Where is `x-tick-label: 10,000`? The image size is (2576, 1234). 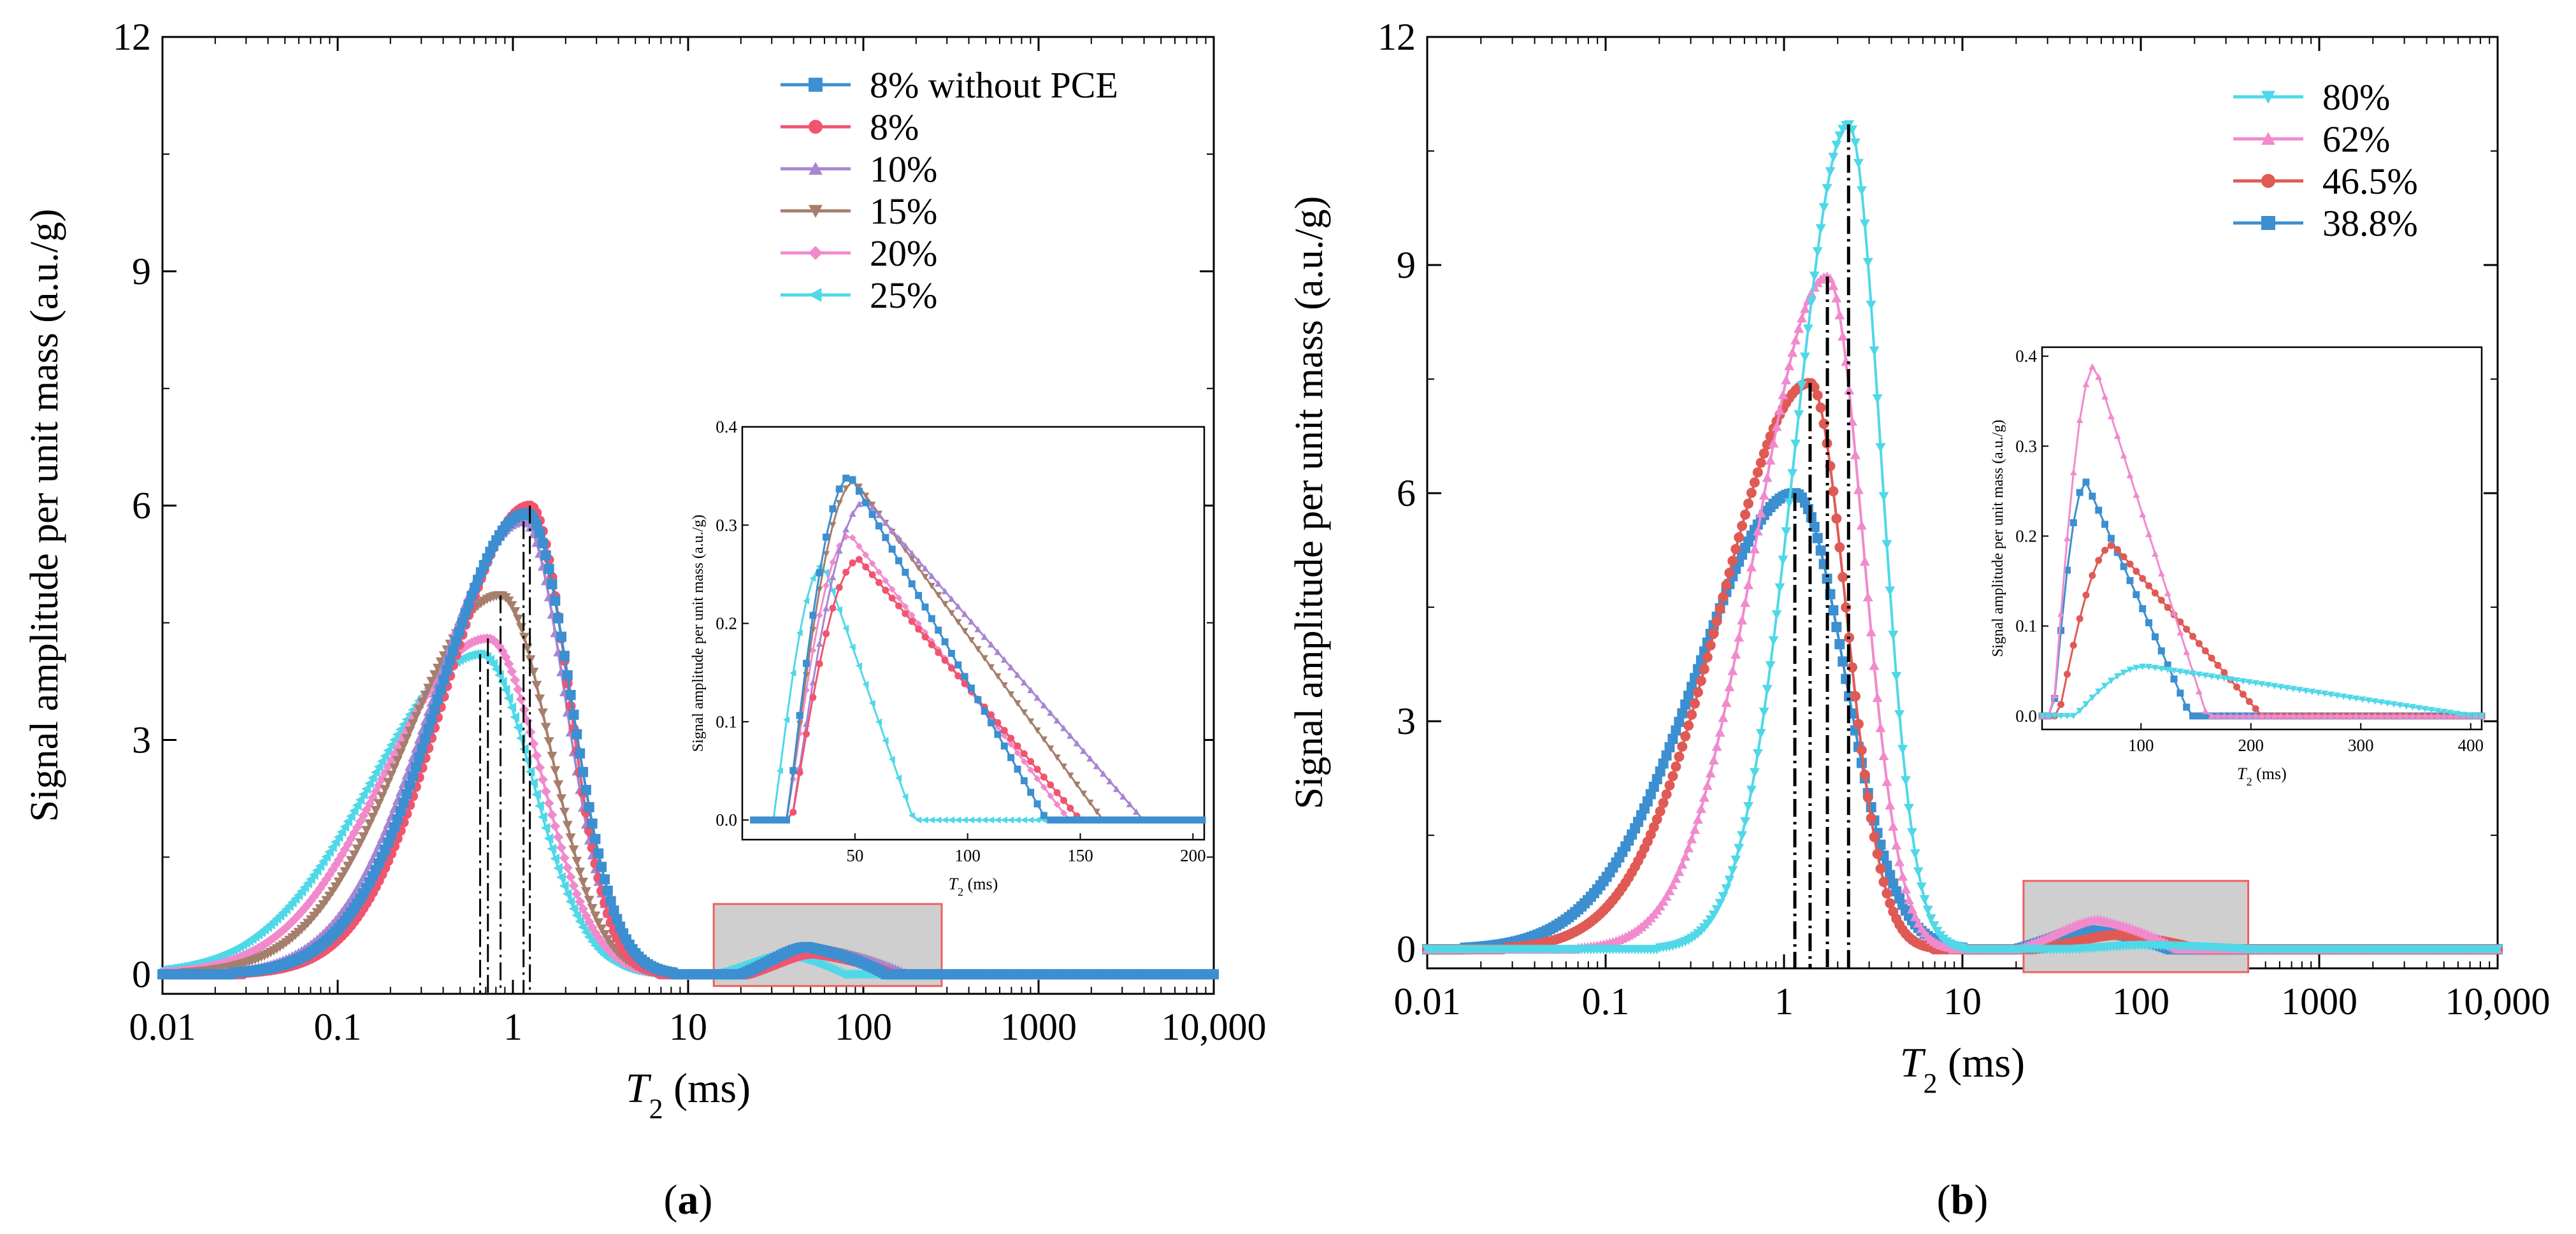
x-tick-label: 10,000 is located at coordinates (2498, 1001).